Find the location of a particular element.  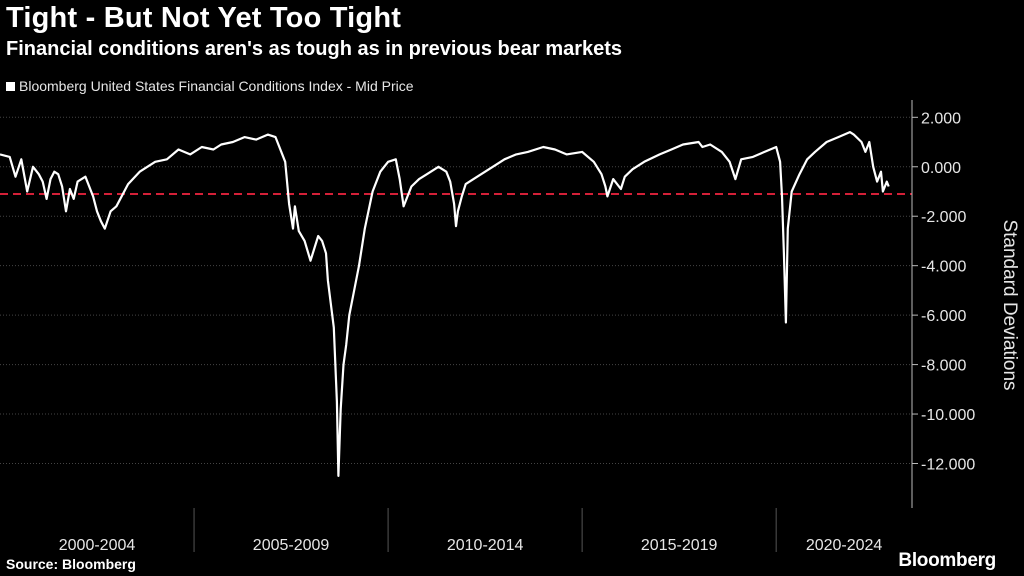

x-tick-label: 2020-2024 is located at coordinates (844, 545).